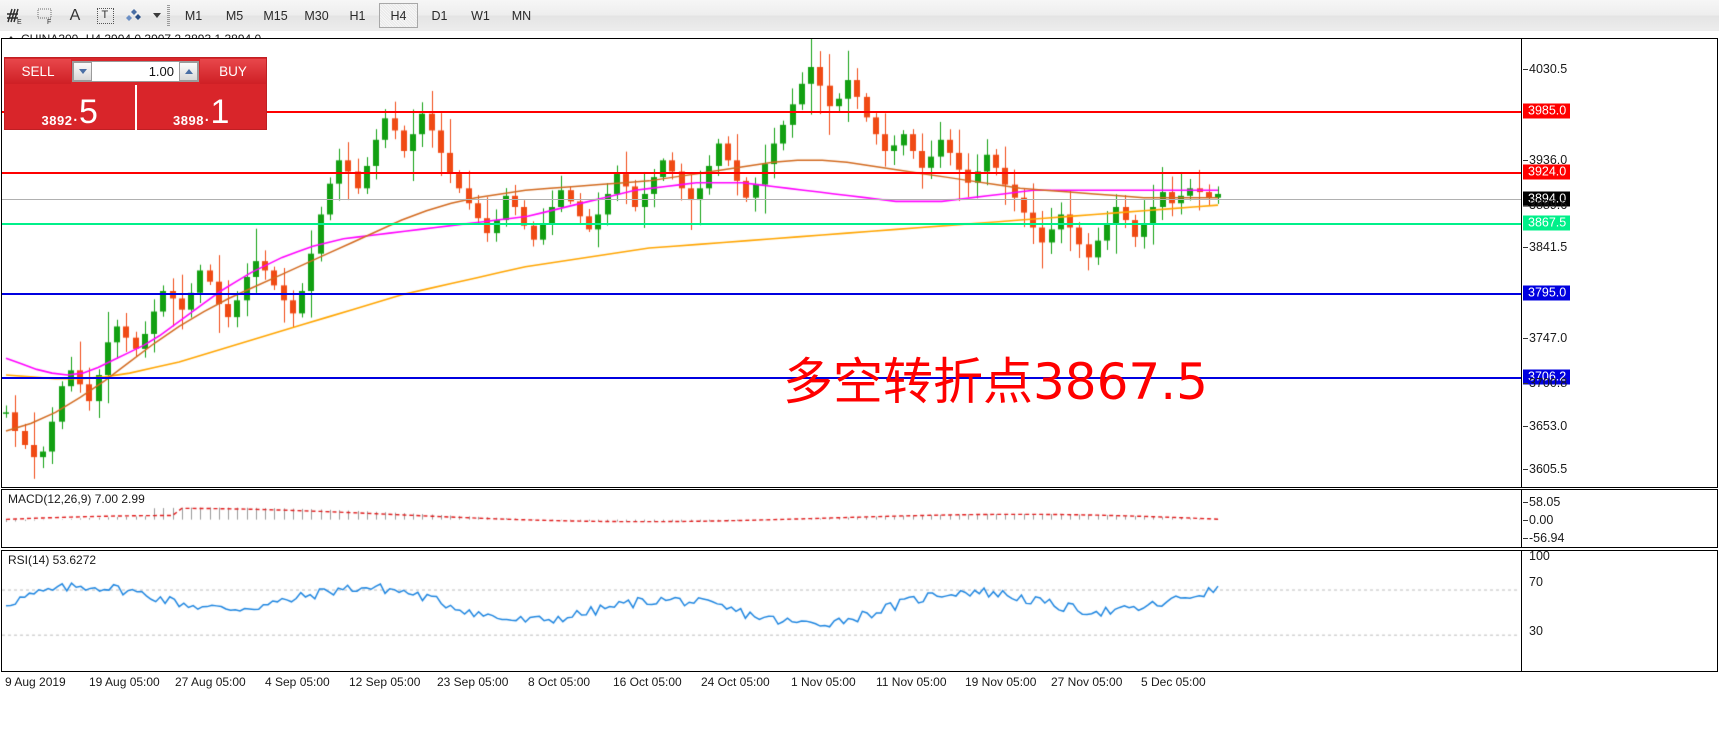 This screenshot has width=1719, height=753. Describe the element at coordinates (559, 682) in the screenshot. I see `time-label: 8 Oct 05:00` at that location.